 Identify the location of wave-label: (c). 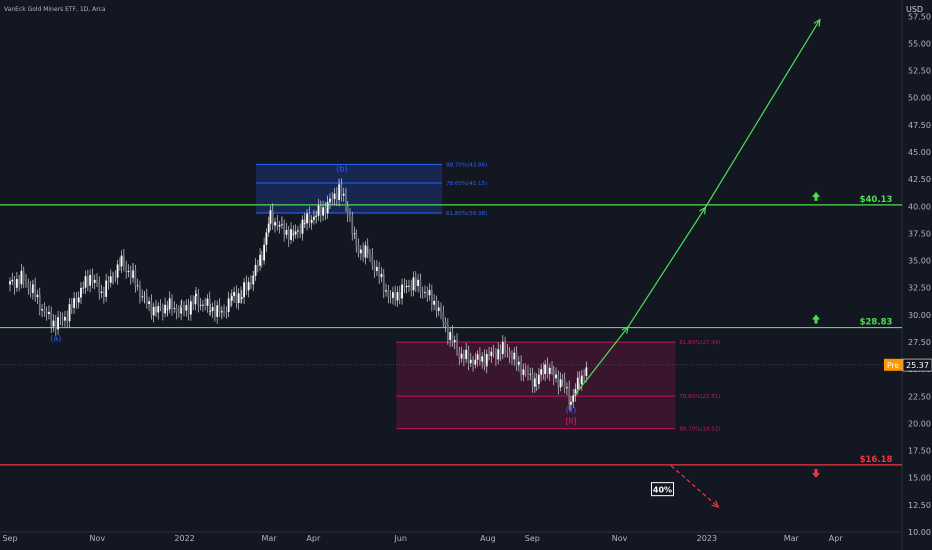
(571, 410).